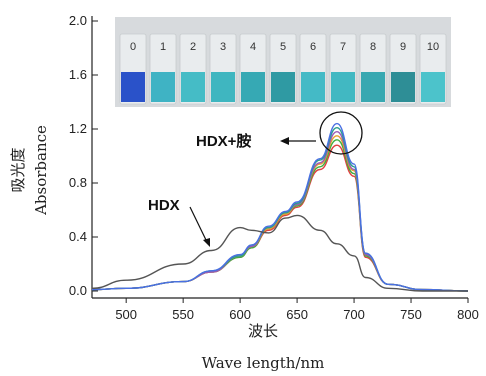  What do you see at coordinates (126, 314) in the screenshot?
I see `x-tick-label: 500` at bounding box center [126, 314].